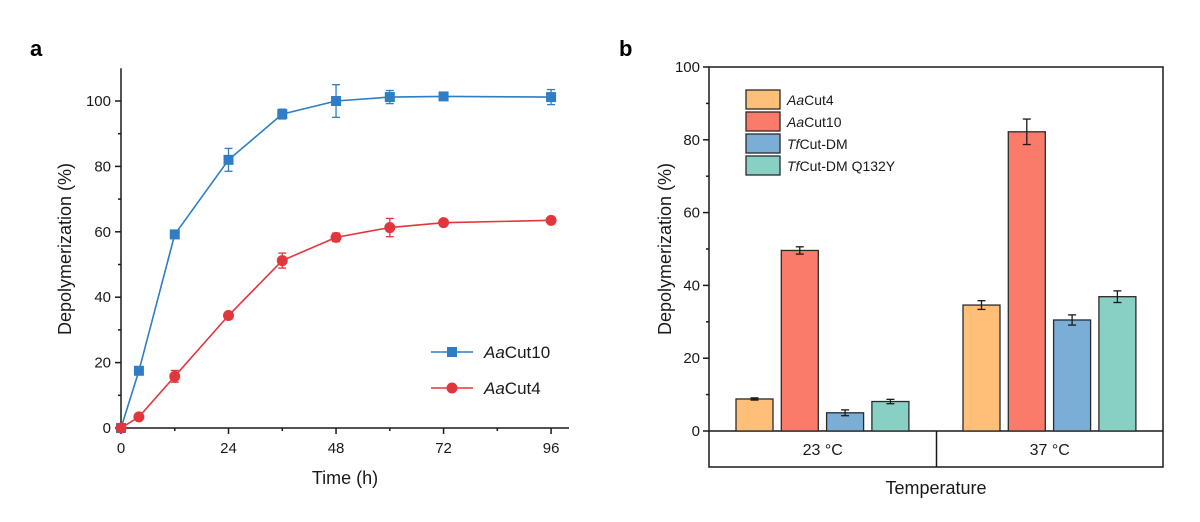 The width and height of the screenshot is (1200, 522). Describe the element at coordinates (452, 388) in the screenshot. I see `legend-marker-circle` at that location.